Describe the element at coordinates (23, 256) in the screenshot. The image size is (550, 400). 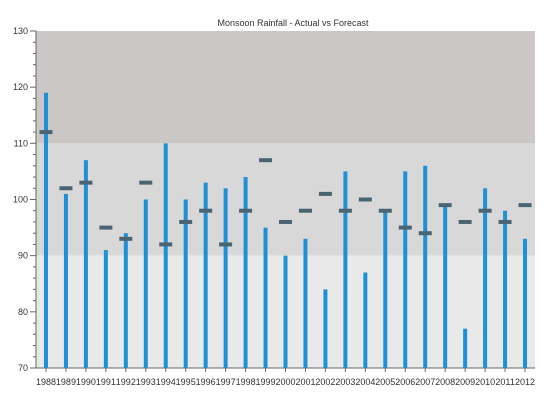
I see `y-tick-label: 90` at that location.